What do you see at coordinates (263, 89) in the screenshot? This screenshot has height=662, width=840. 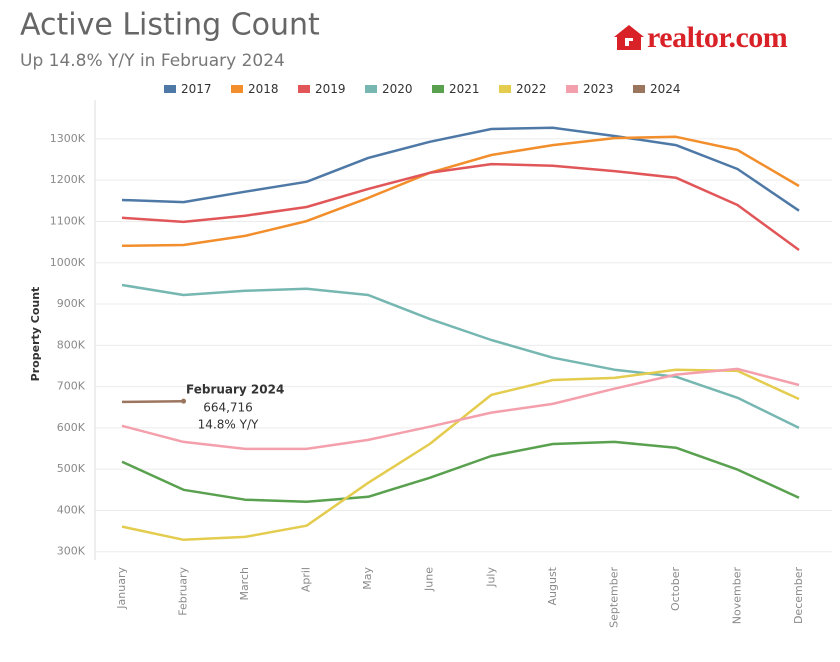 I see `legend-label: 2018` at bounding box center [263, 89].